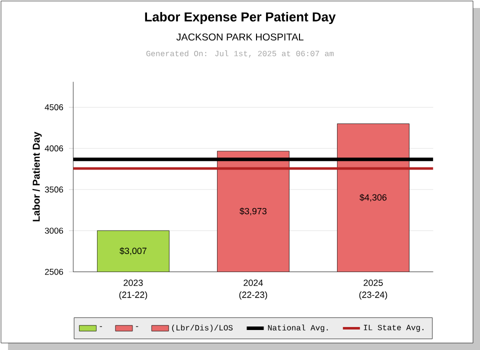 This screenshot has height=350, width=480. I want to click on chart-subtitle: JACKSON PARK HOSPITAL, so click(240, 37).